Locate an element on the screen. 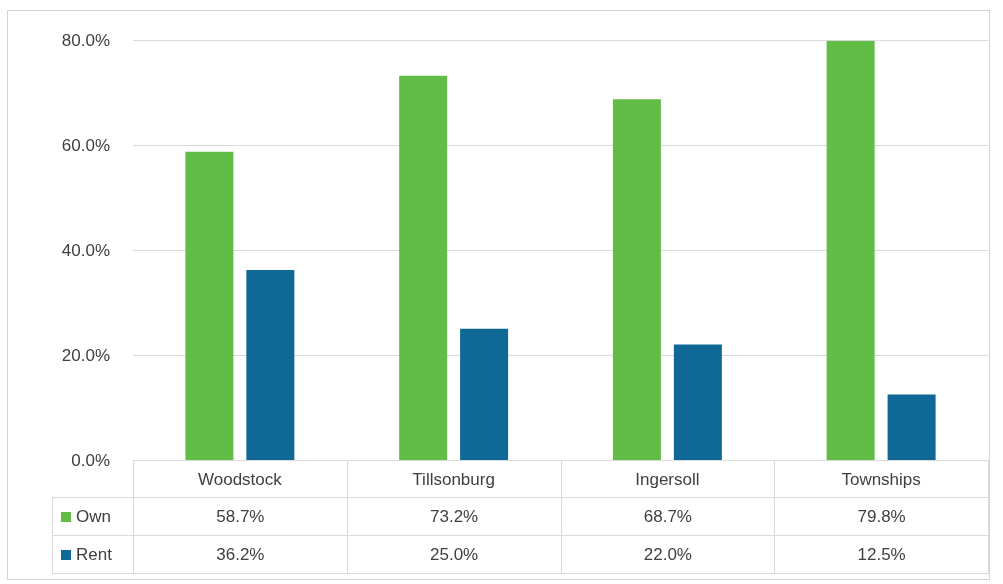 The width and height of the screenshot is (1003, 584). data-label: 58.7% is located at coordinates (240, 516).